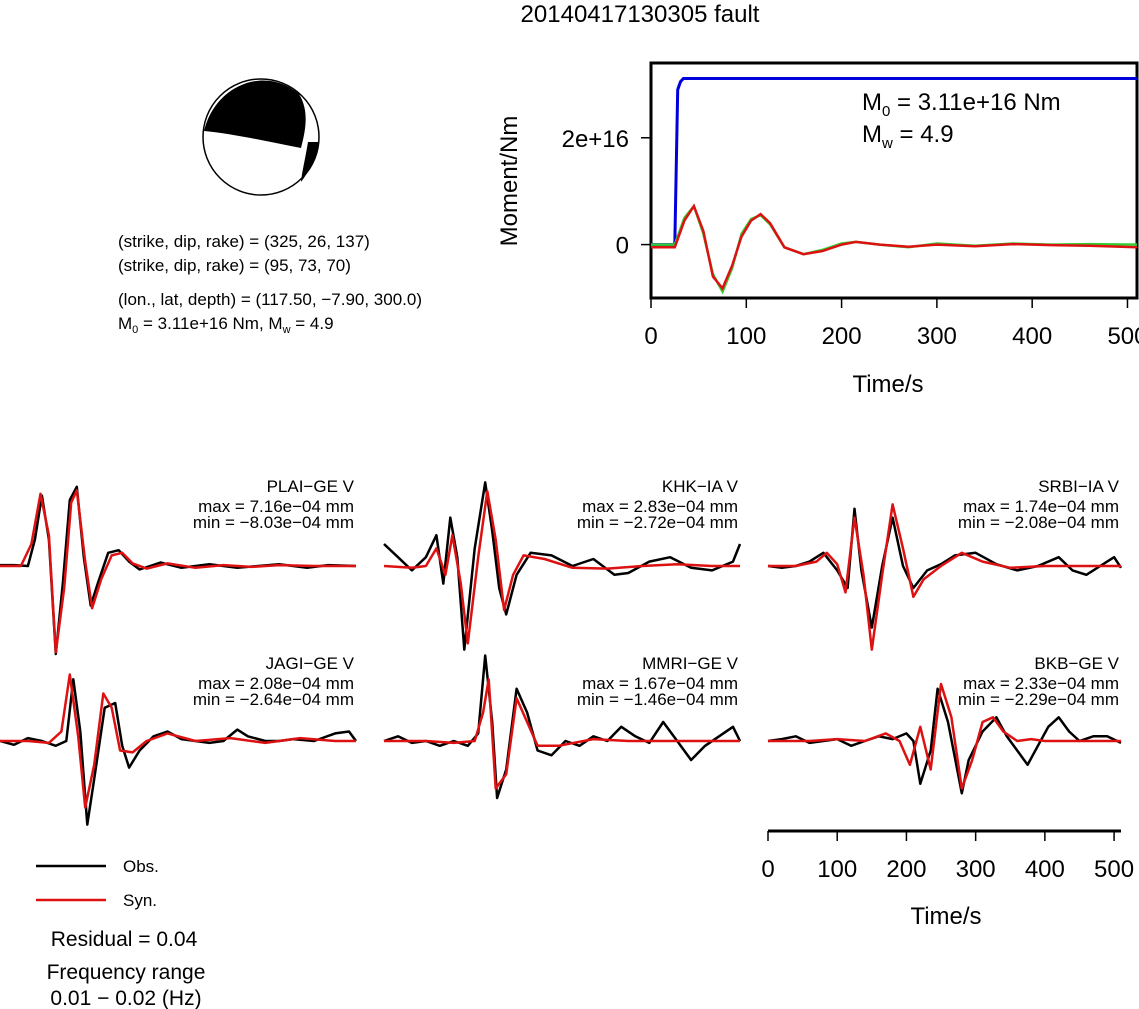  I want to click on moment-m0-prefix: M, so click(125, 323).